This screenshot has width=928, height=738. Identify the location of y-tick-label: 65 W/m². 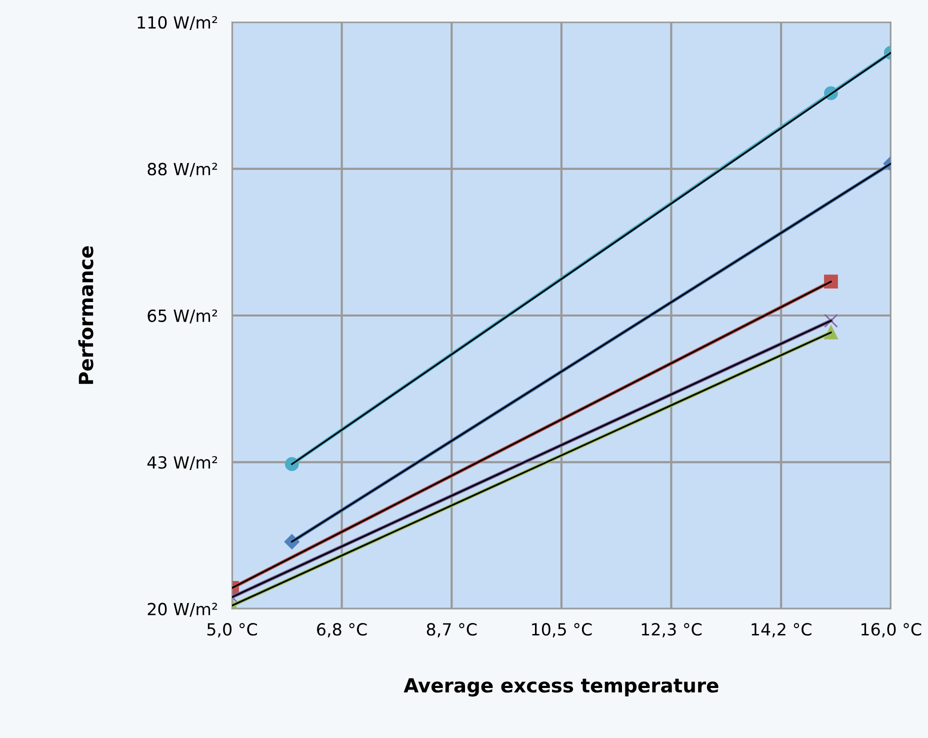
(183, 316).